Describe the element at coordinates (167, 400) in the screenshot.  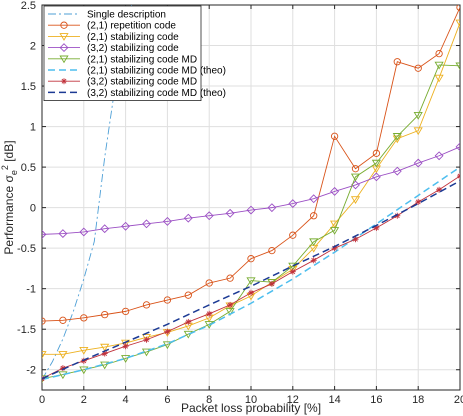
I see `x-tick-label: 6` at that location.